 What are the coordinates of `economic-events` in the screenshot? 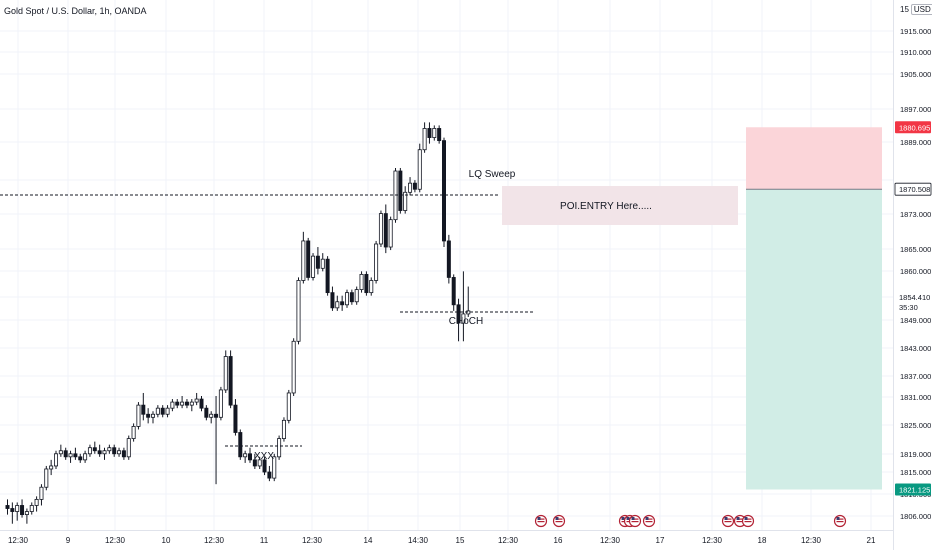 It's located at (690, 521).